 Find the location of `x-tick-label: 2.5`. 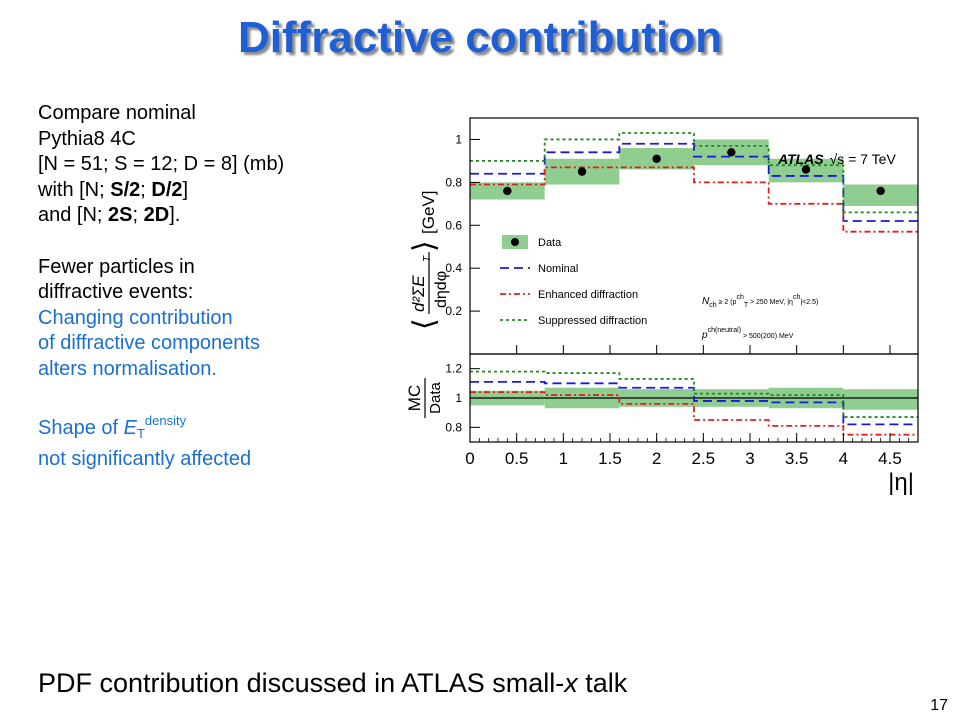

x-tick-label: 2.5 is located at coordinates (704, 458).